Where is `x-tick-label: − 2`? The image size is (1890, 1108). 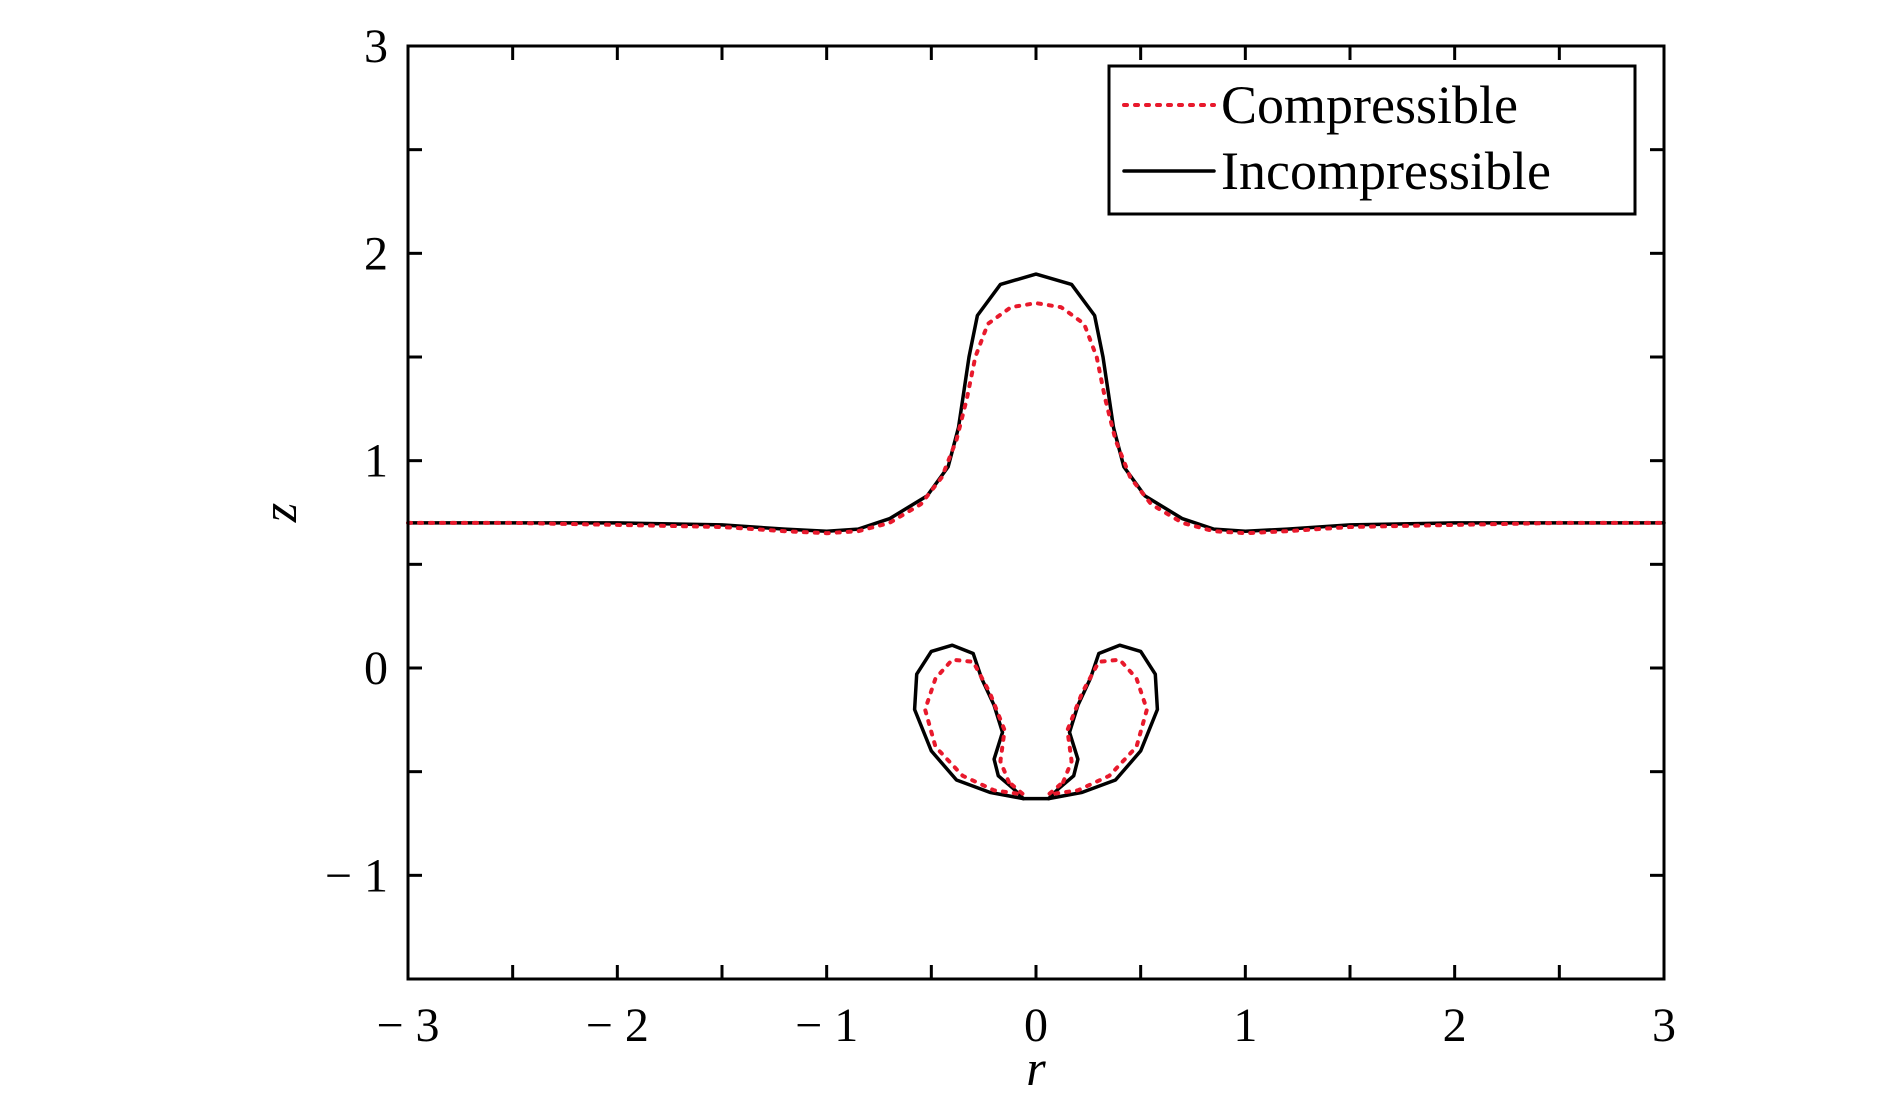
x-tick-label: − 2 is located at coordinates (617, 1025).